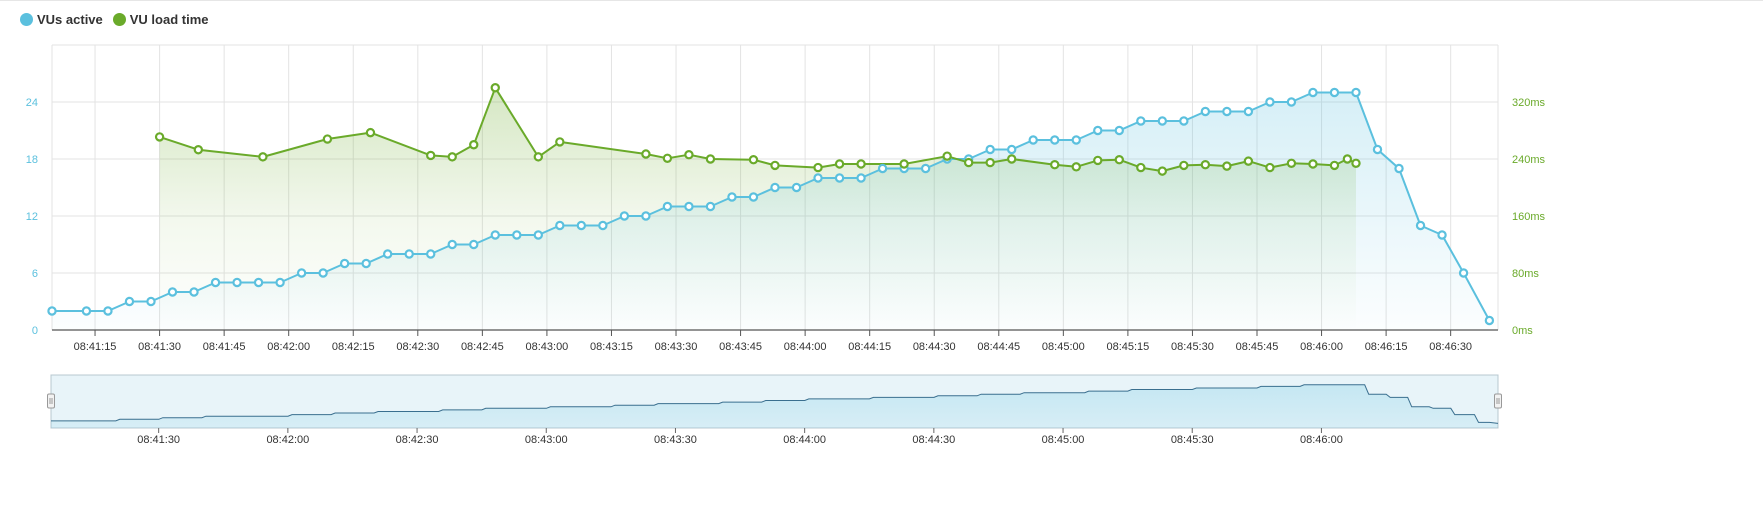  Describe the element at coordinates (61, 19) in the screenshot. I see `legend-item-vus-active: VUs active` at that location.